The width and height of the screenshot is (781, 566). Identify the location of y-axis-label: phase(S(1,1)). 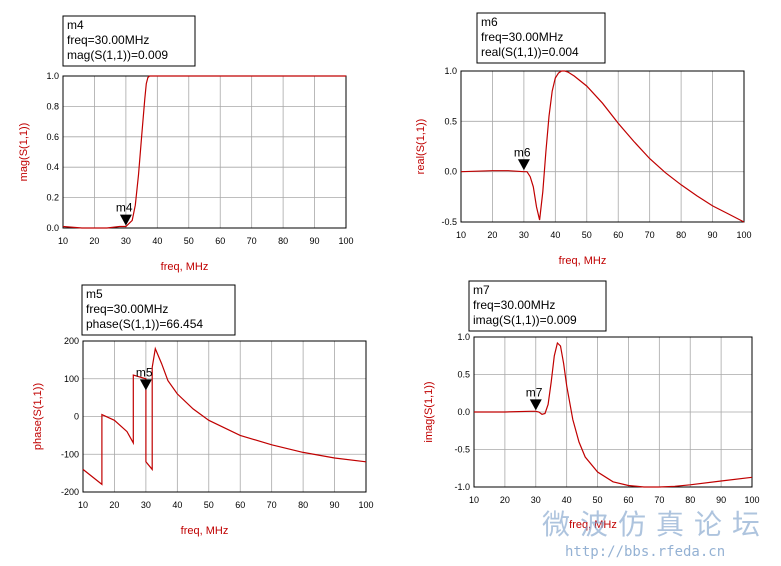
(38, 416).